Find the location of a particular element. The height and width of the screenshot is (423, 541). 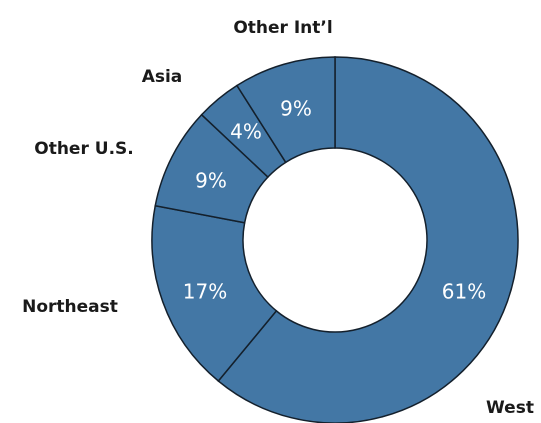

category-label: West is located at coordinates (510, 408).